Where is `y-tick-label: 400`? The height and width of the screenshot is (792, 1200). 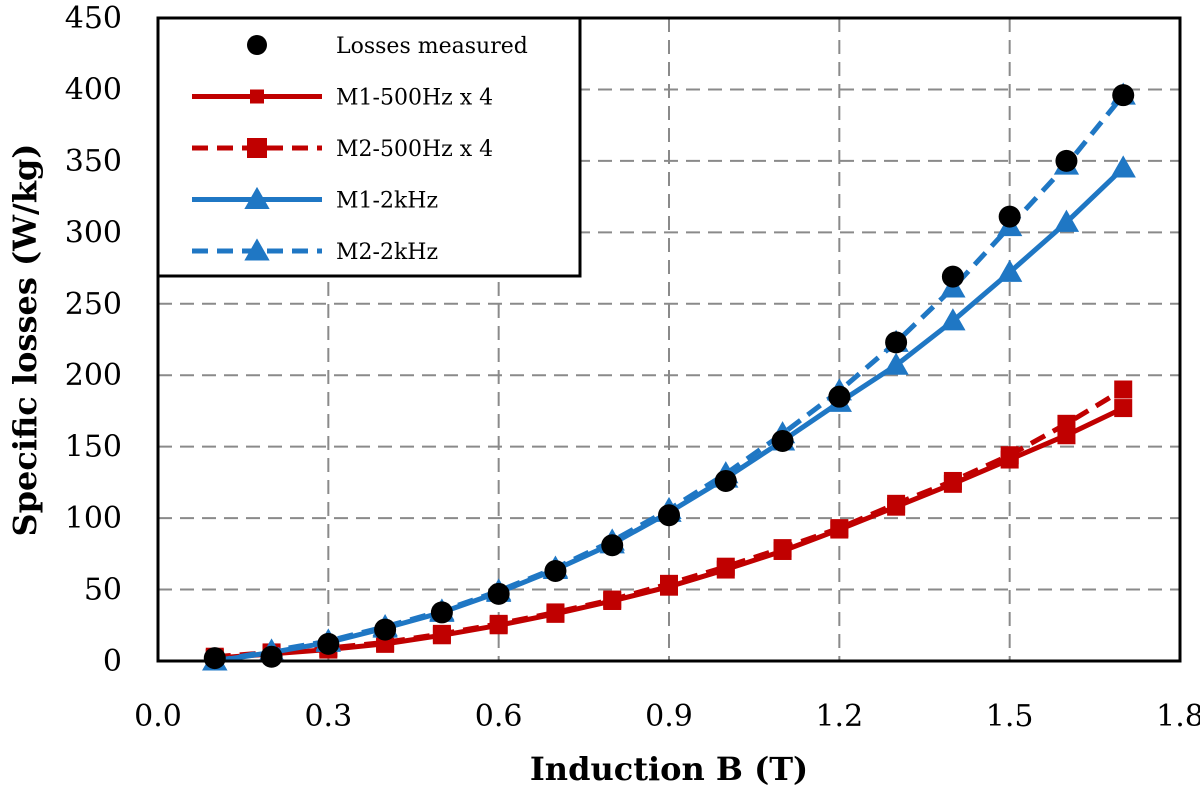 y-tick-label: 400 is located at coordinates (93, 89).